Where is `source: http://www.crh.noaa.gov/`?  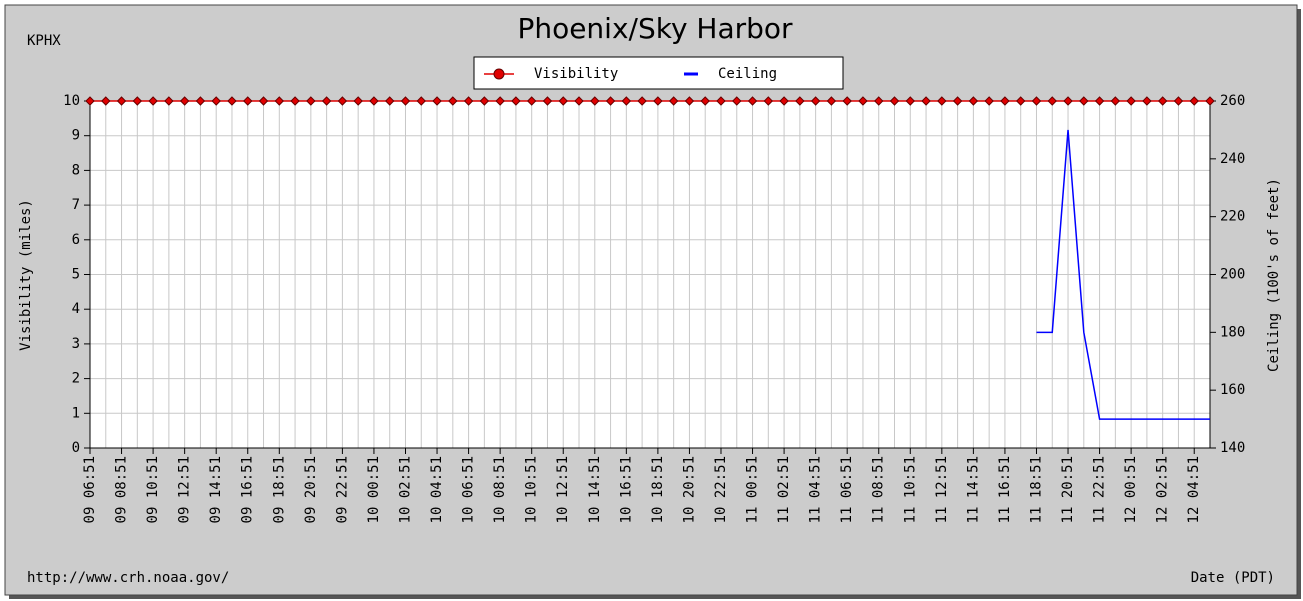 source: http://www.crh.noaa.gov/ is located at coordinates (128, 578).